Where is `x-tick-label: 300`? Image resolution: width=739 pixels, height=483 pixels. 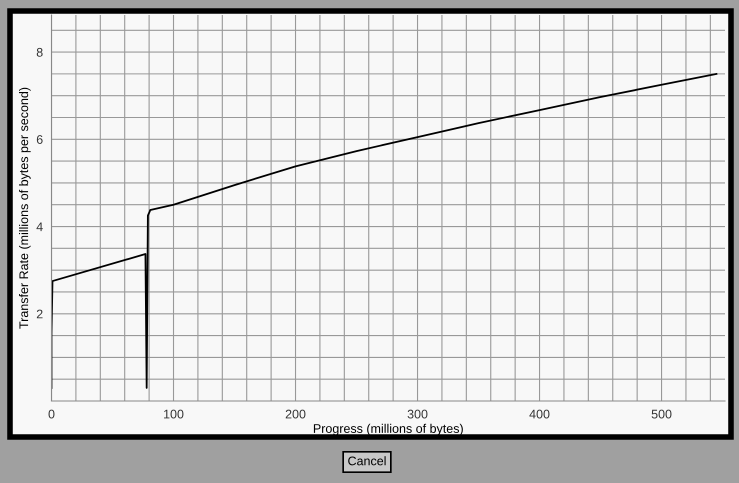
x-tick-label: 300 is located at coordinates (418, 414).